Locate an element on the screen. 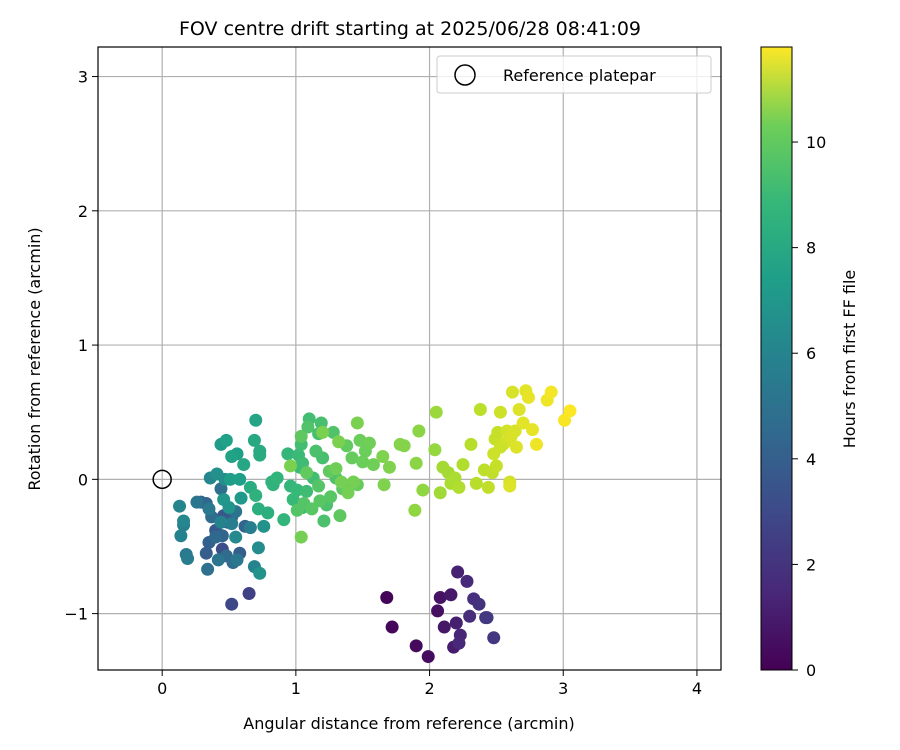 The image size is (900, 750). x-axis-label: Angular distance from reference (arcmin) is located at coordinates (408, 723).